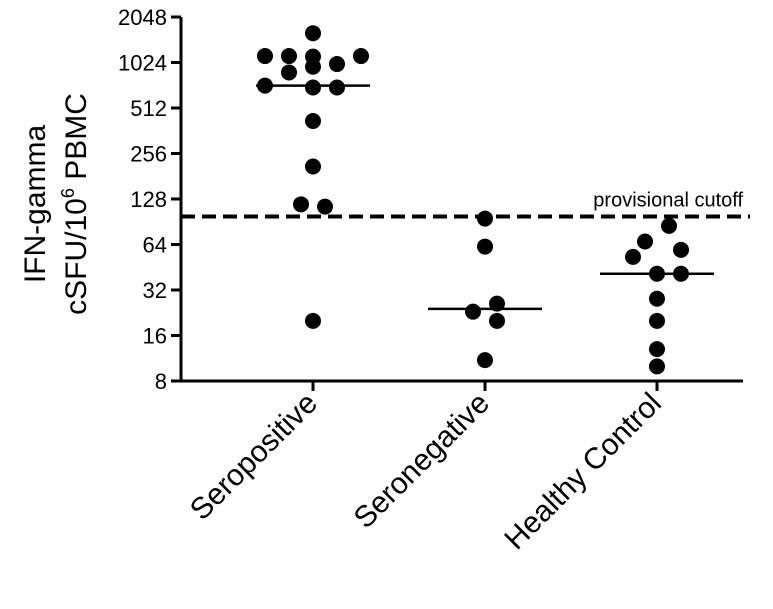 The width and height of the screenshot is (773, 609). I want to click on y-tick-label: 256, so click(148, 154).